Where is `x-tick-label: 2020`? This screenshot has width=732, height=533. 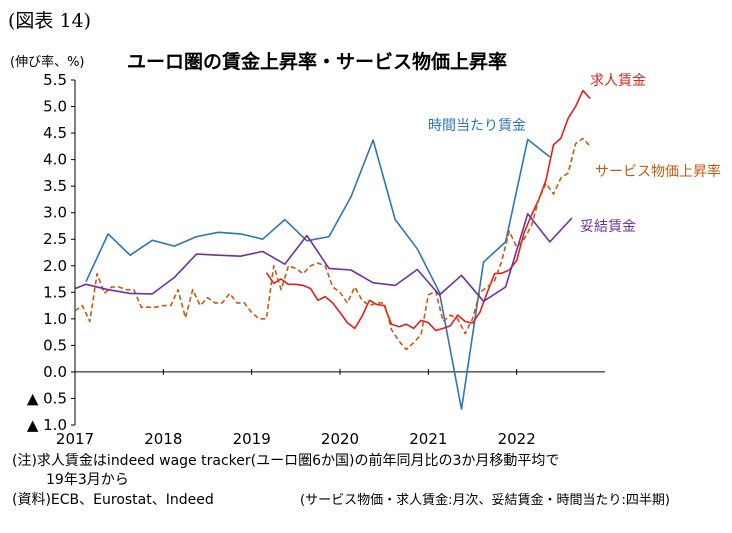
x-tick-label: 2020 is located at coordinates (340, 439).